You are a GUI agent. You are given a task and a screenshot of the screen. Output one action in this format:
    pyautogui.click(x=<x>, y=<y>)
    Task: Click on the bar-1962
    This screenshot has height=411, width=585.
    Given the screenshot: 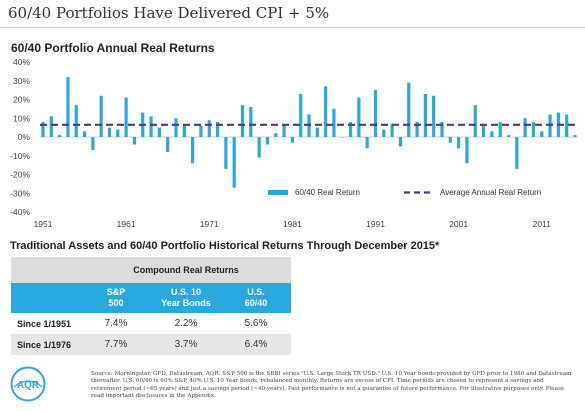 What is the action you would take?
    pyautogui.click(x=134, y=141)
    